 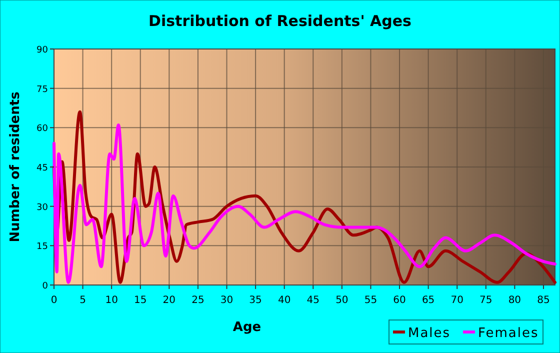 I want to click on y-tick-label: 30, so click(x=42, y=207).